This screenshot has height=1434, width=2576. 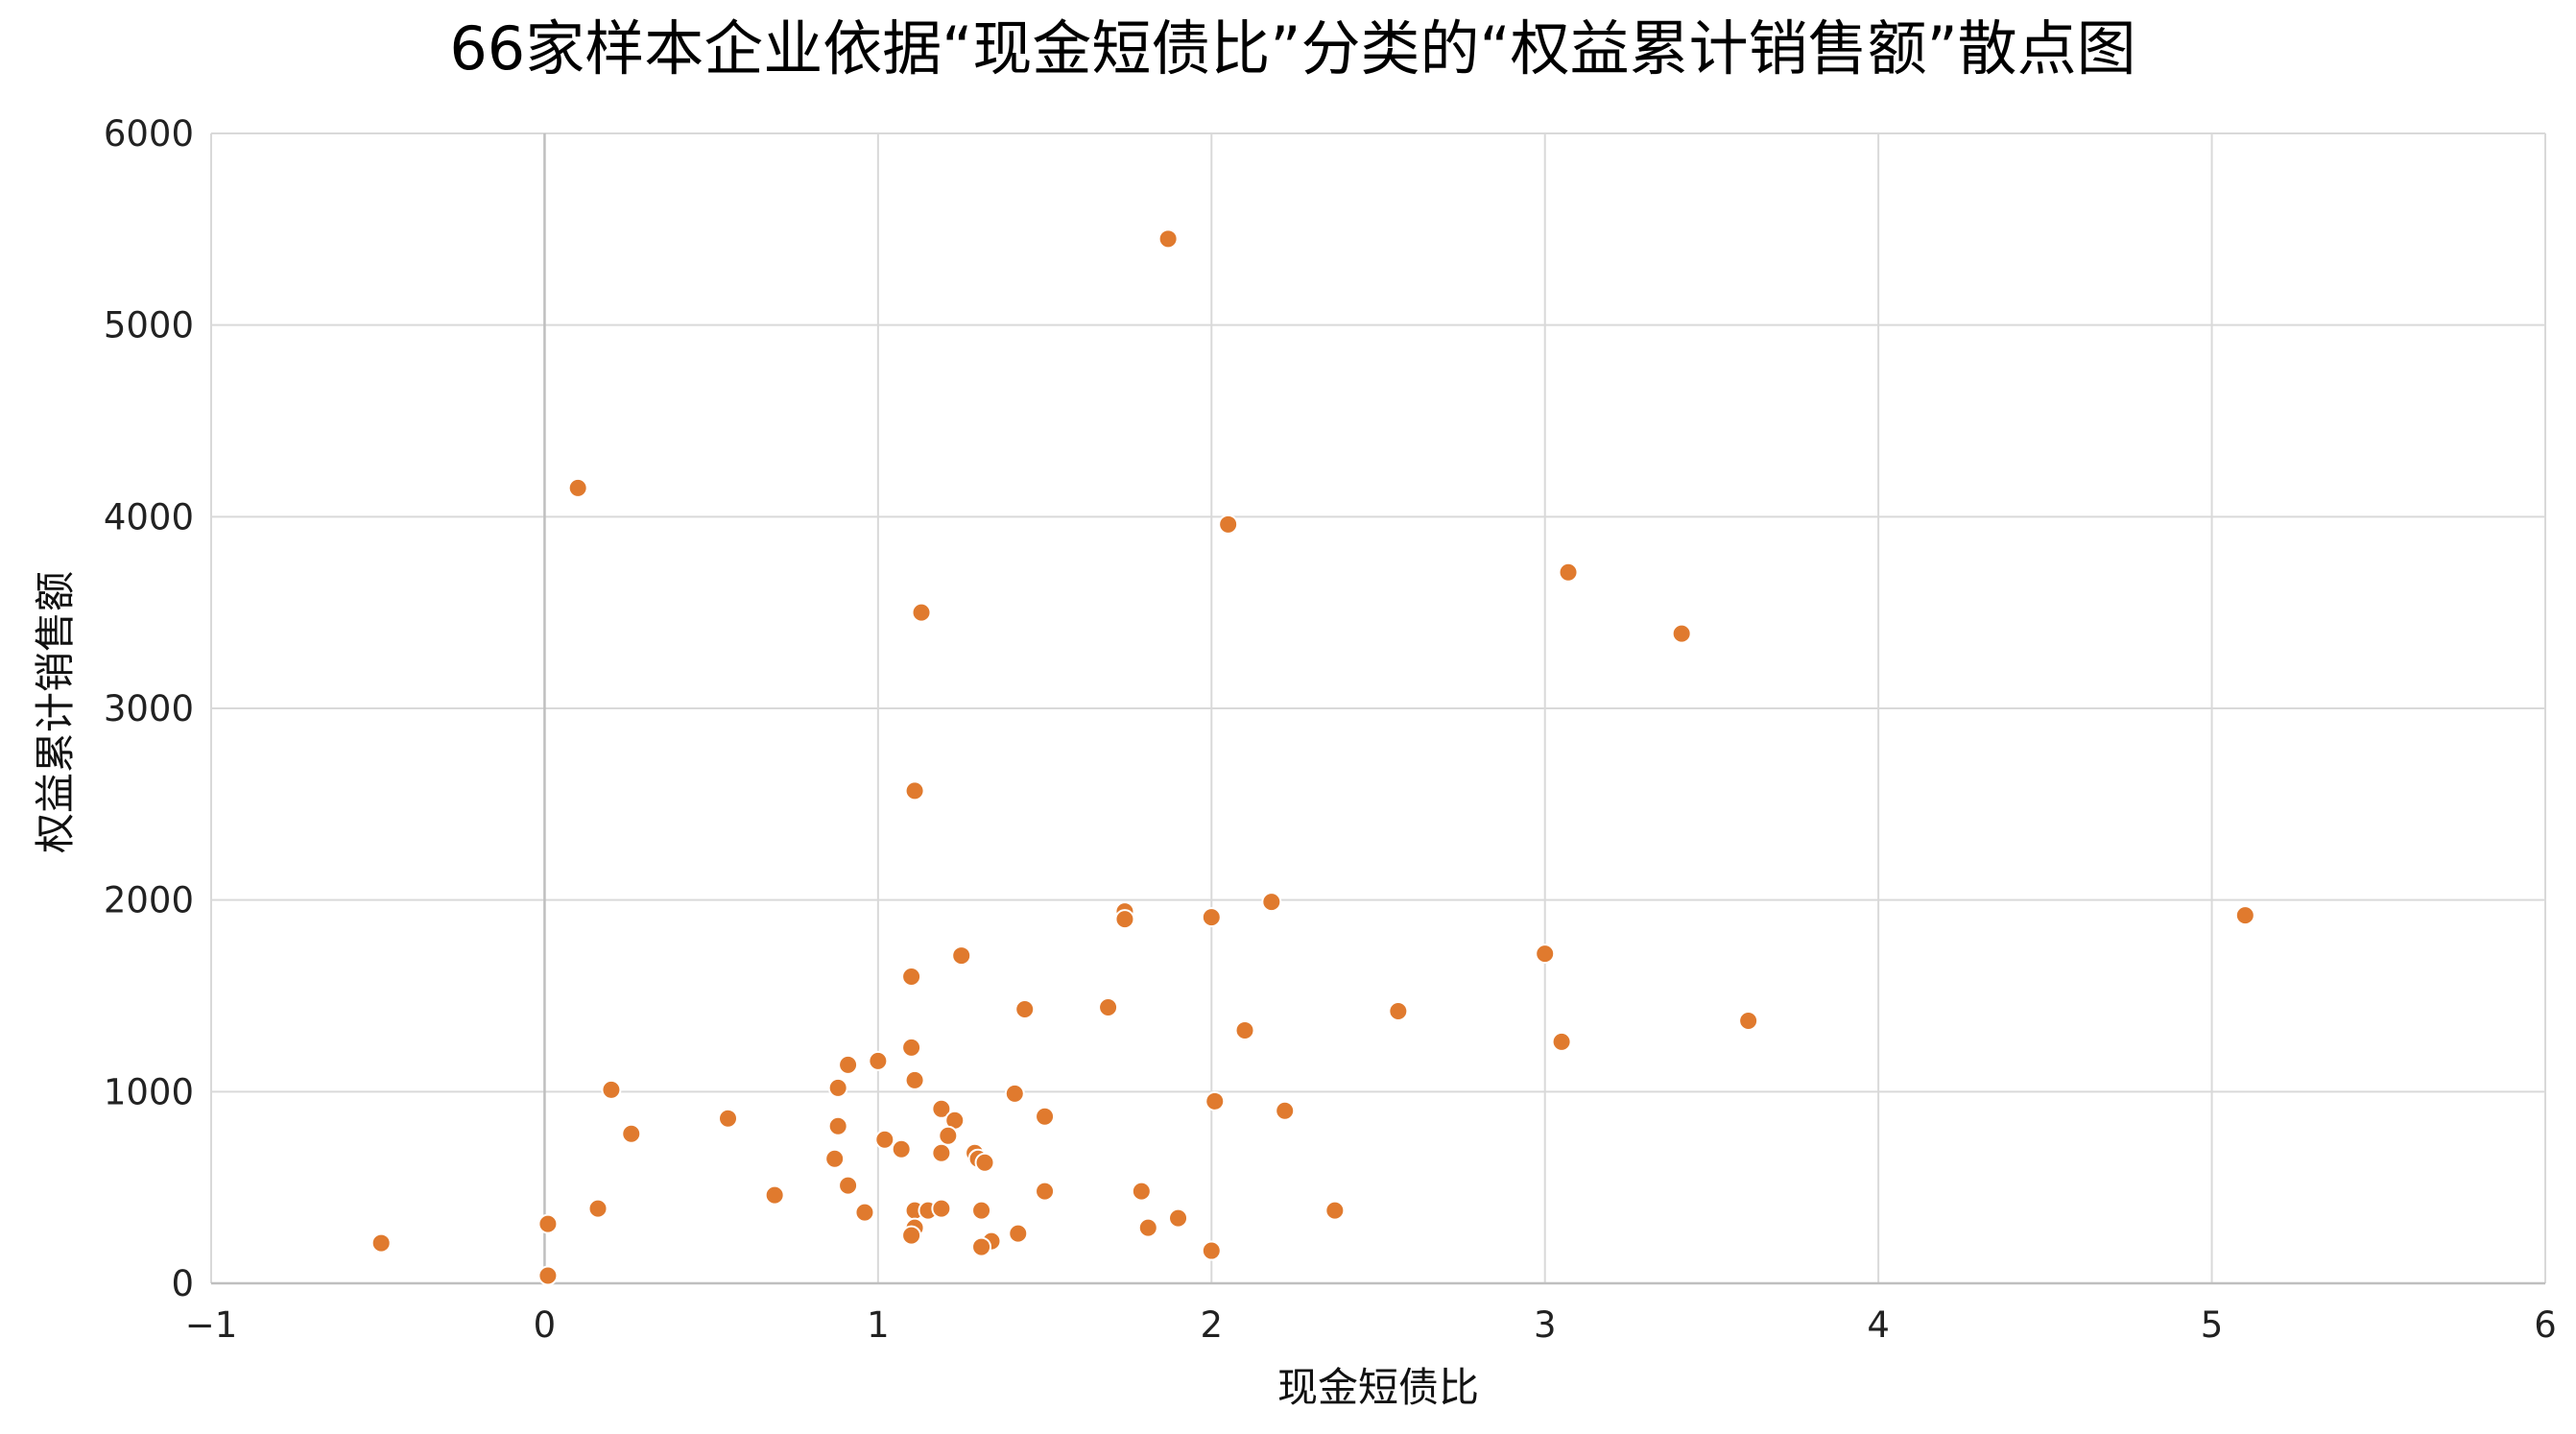 I want to click on y-axis-tick-labels: 0 1000 2000 3000 4000 5000 6000, so click(x=149, y=708).